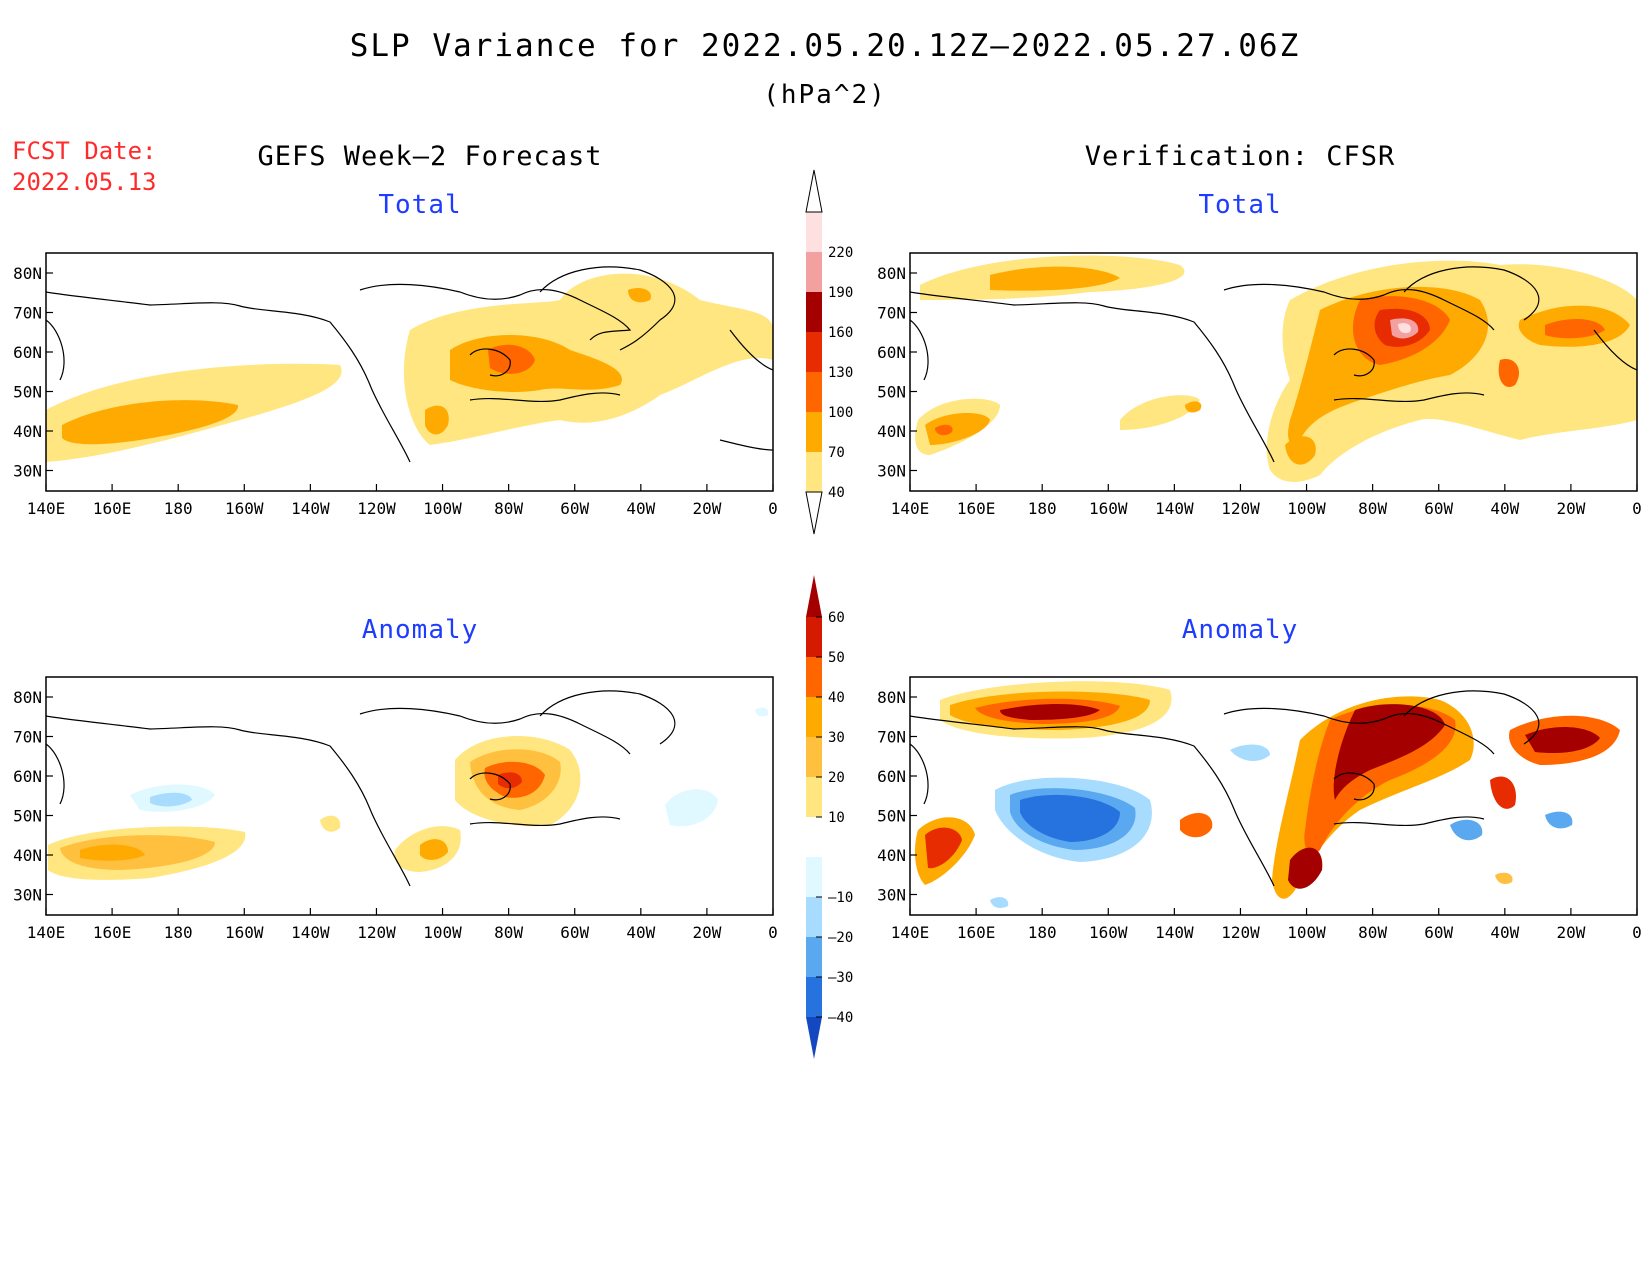  Describe the element at coordinates (1240, 156) in the screenshot. I see `right-column-heading: Verification: CFSR` at that location.